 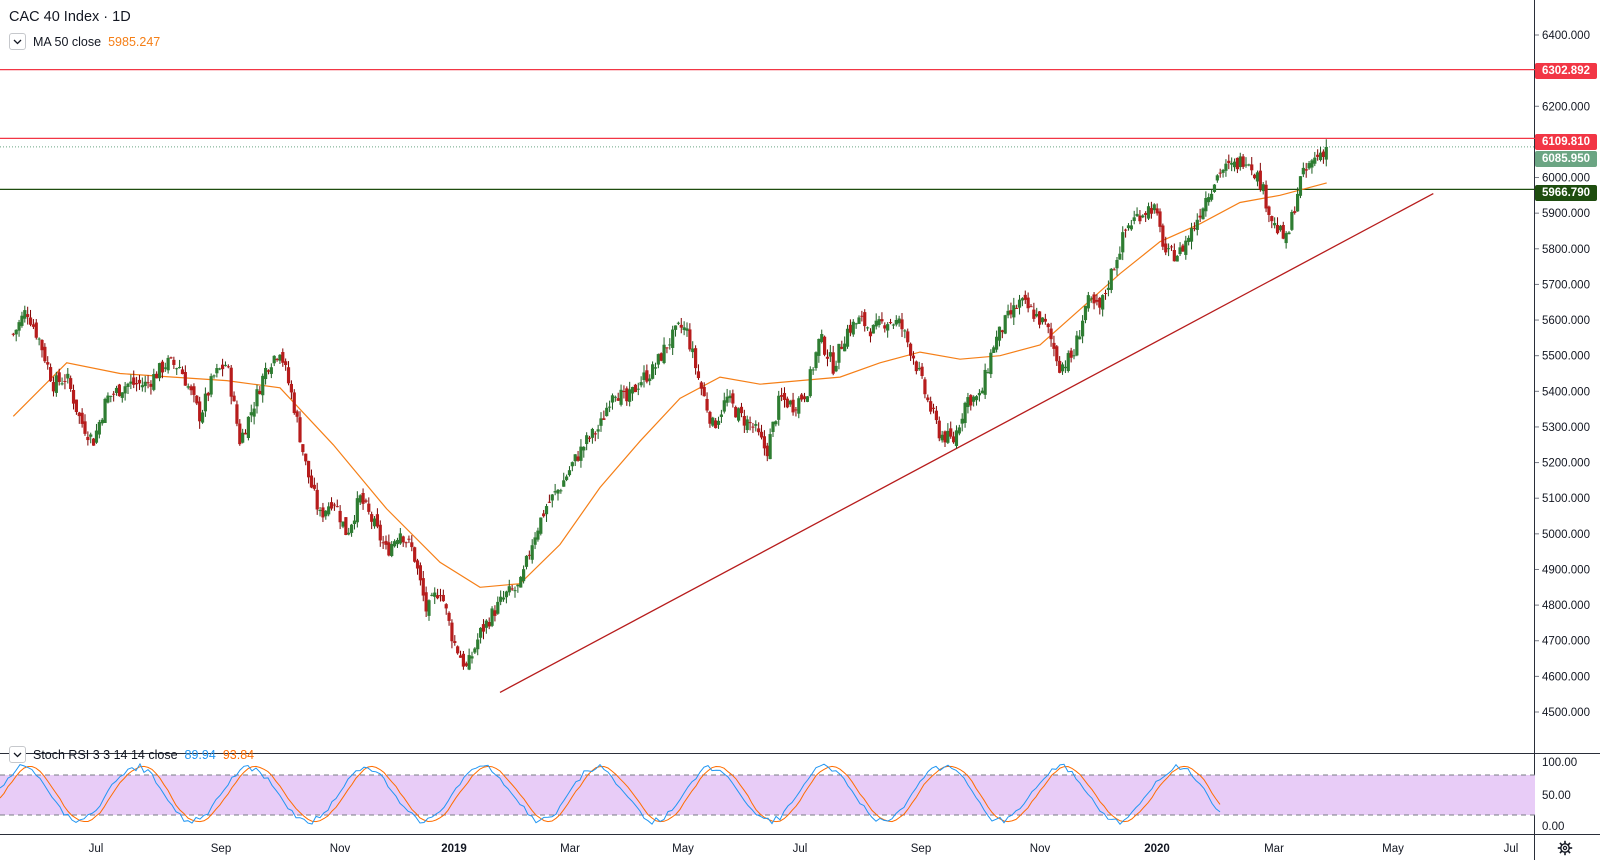 What do you see at coordinates (17, 41) in the screenshot?
I see `collapse-legend-button` at bounding box center [17, 41].